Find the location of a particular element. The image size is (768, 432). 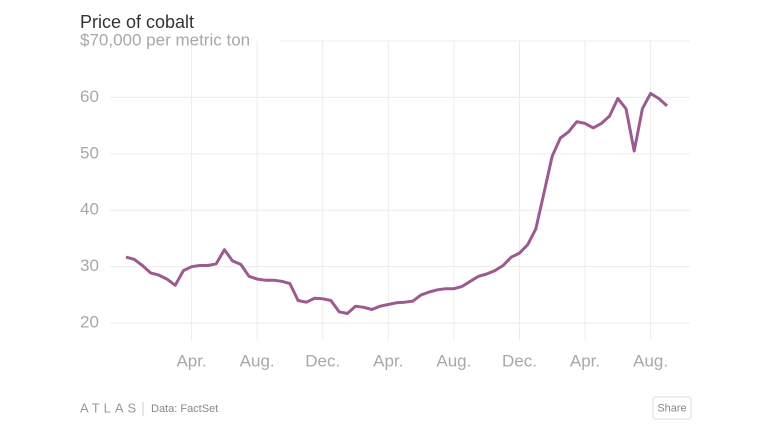

share-box is located at coordinates (672, 408).